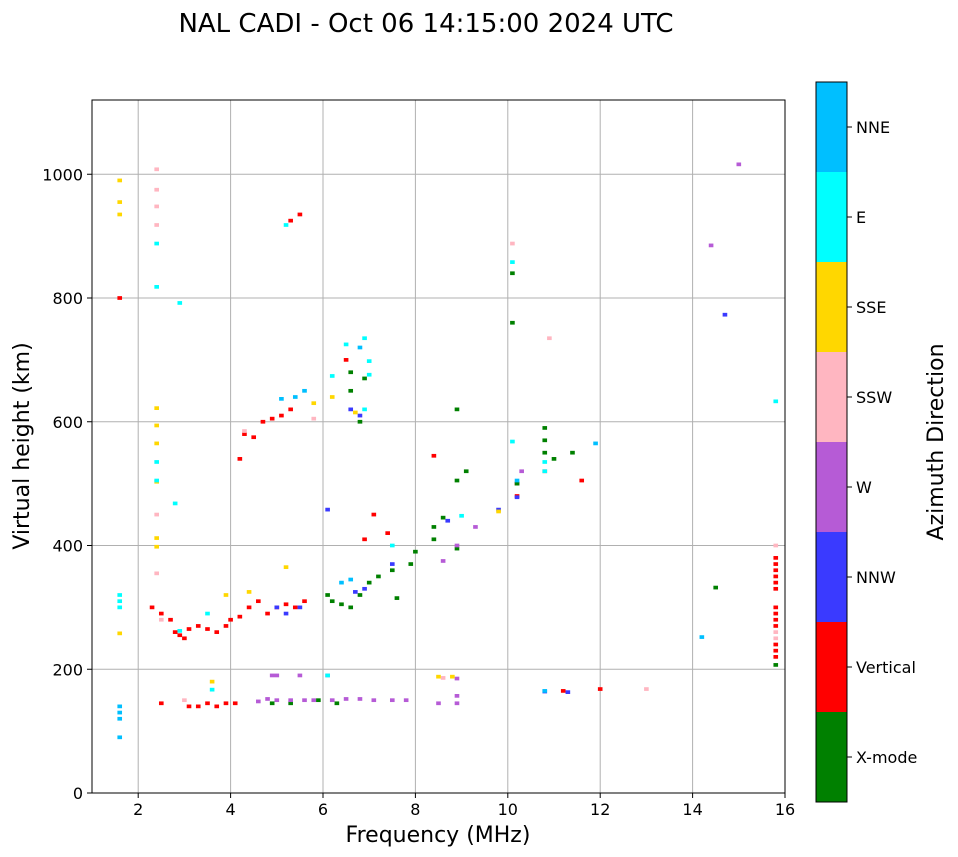  I want to click on x-tick-label: 4, so click(231, 809).